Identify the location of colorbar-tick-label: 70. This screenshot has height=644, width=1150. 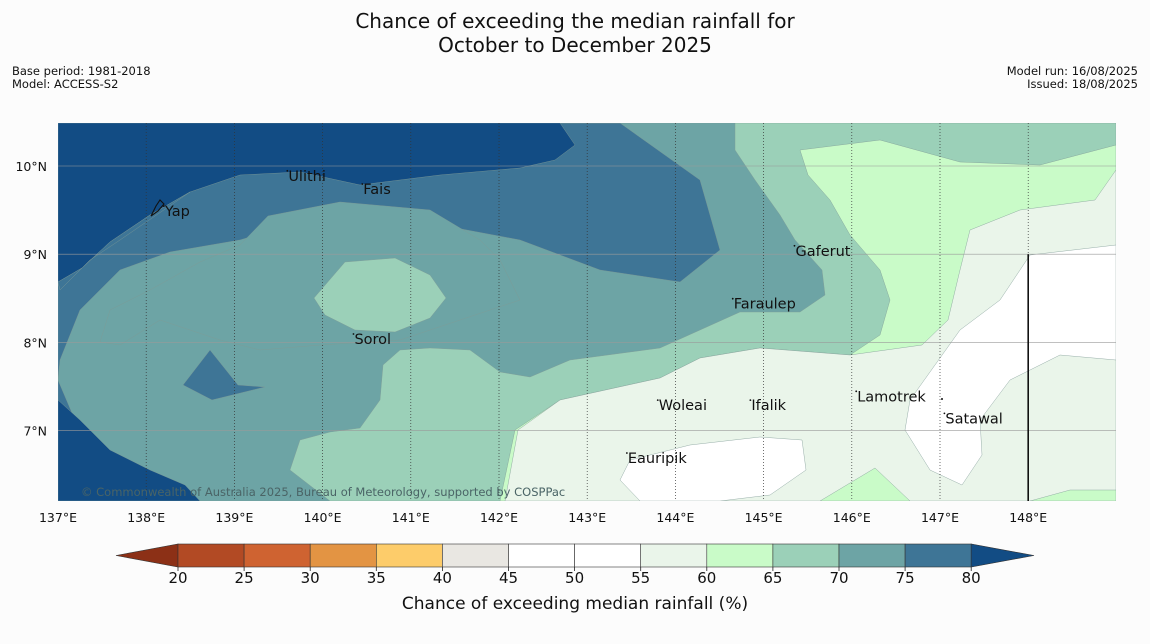
(838, 578).